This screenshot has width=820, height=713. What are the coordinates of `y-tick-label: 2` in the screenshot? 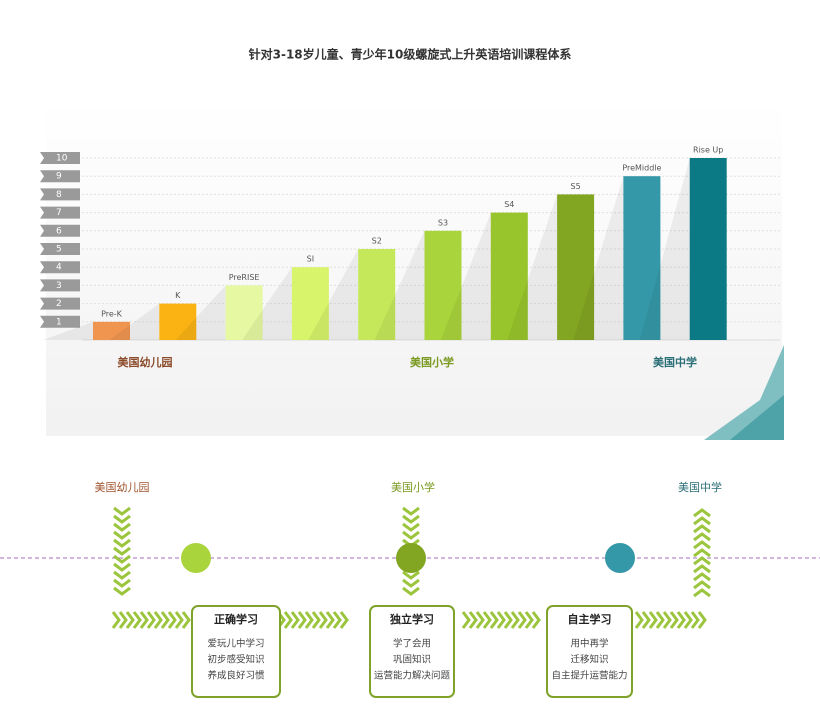 It's located at (59, 304).